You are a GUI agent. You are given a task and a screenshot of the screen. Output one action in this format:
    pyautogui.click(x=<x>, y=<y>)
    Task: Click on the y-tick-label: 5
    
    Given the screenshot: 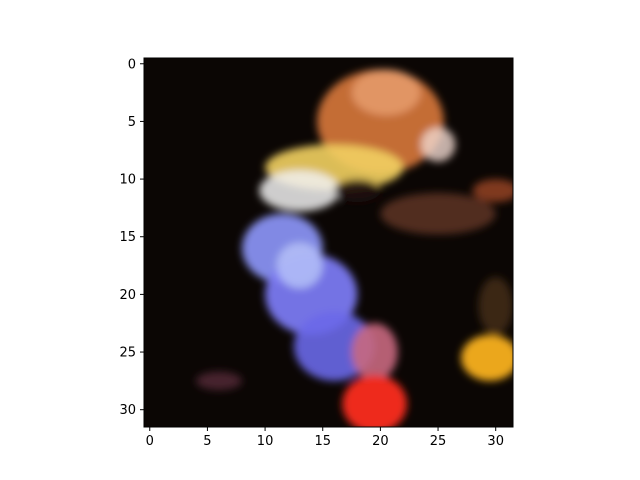 What is the action you would take?
    pyautogui.click(x=132, y=122)
    